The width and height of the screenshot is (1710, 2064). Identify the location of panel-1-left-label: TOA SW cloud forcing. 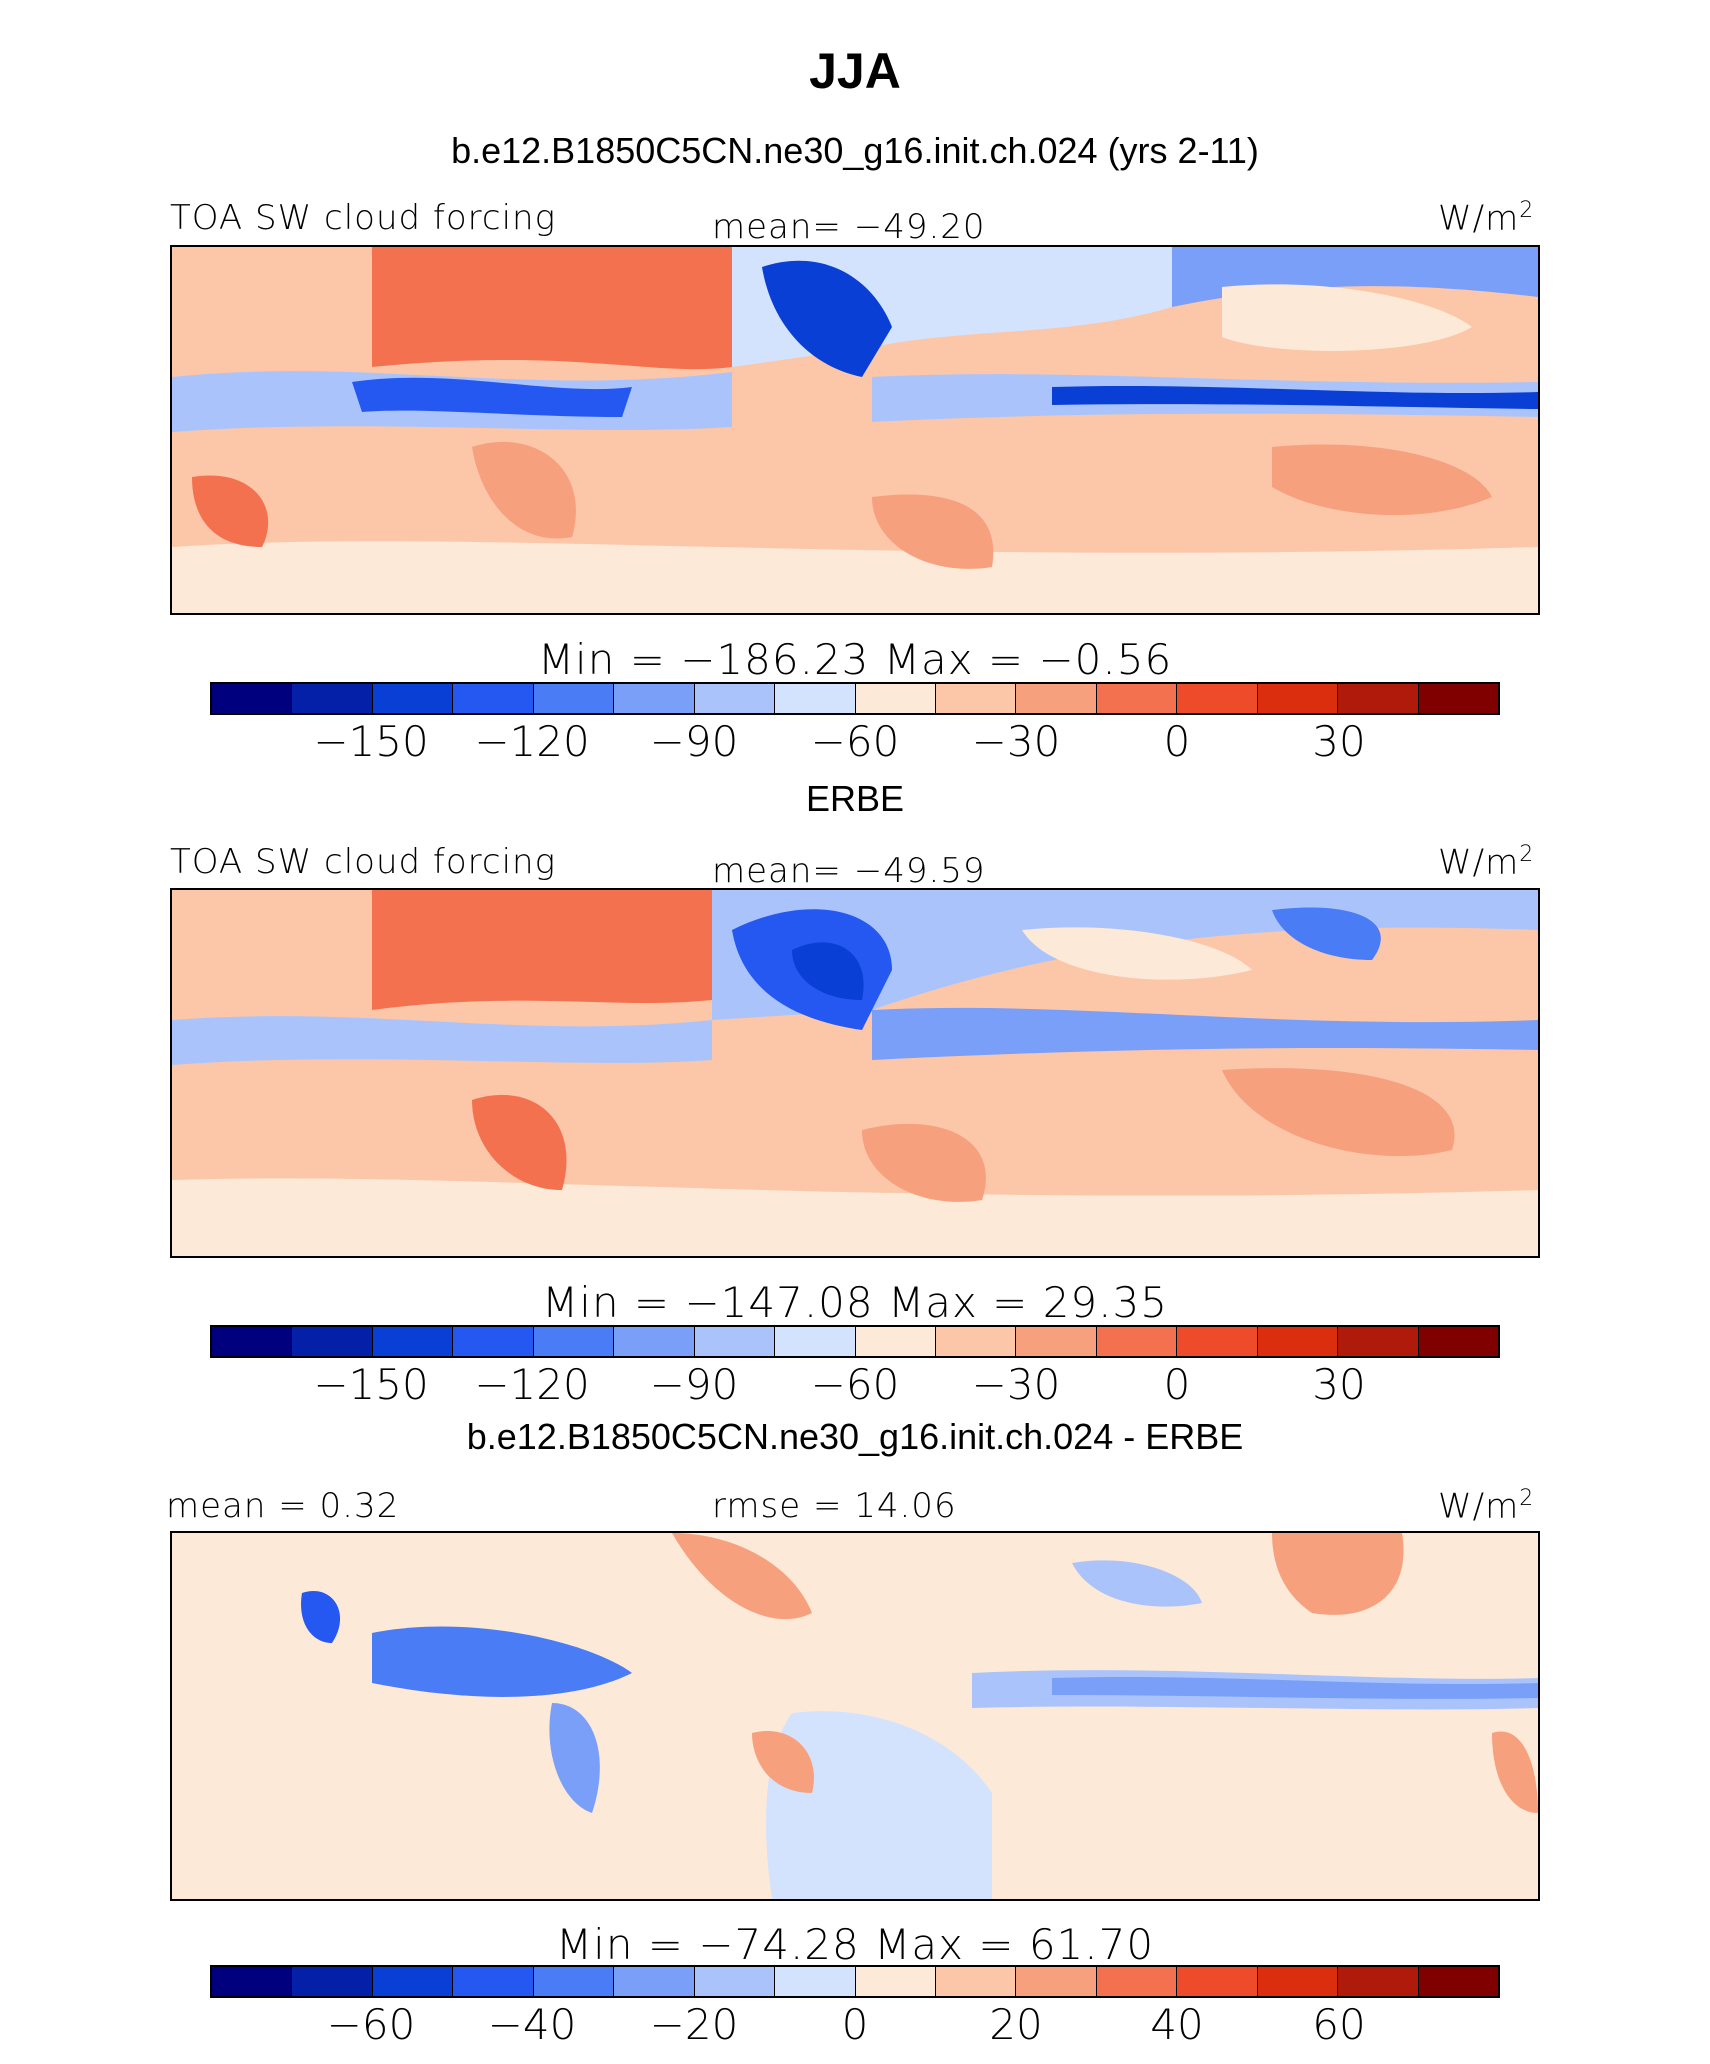
(363, 218).